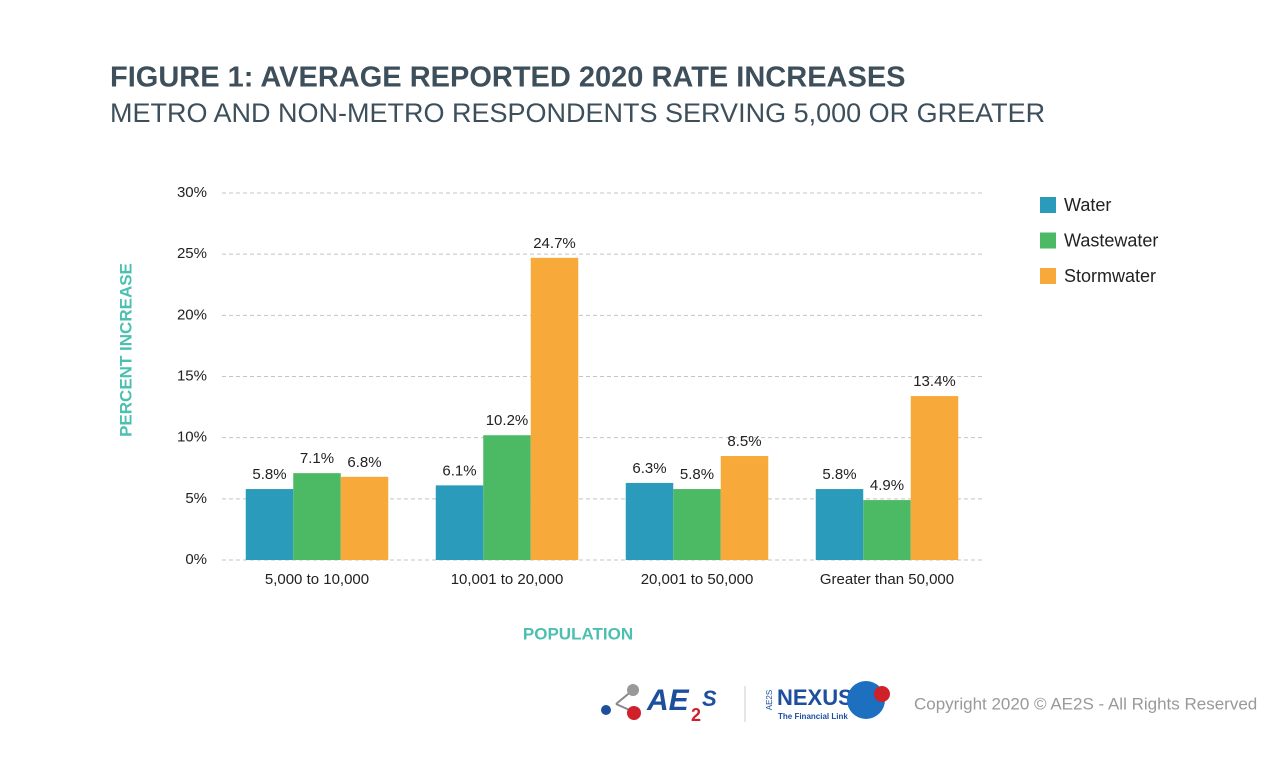 This screenshot has width=1275, height=761. Describe the element at coordinates (192, 314) in the screenshot. I see `y-tick-label: 20%` at that location.